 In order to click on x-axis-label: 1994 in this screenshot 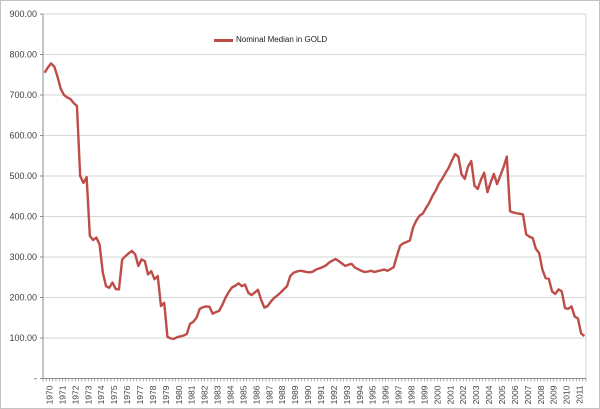, I will do `click(360, 394)`.